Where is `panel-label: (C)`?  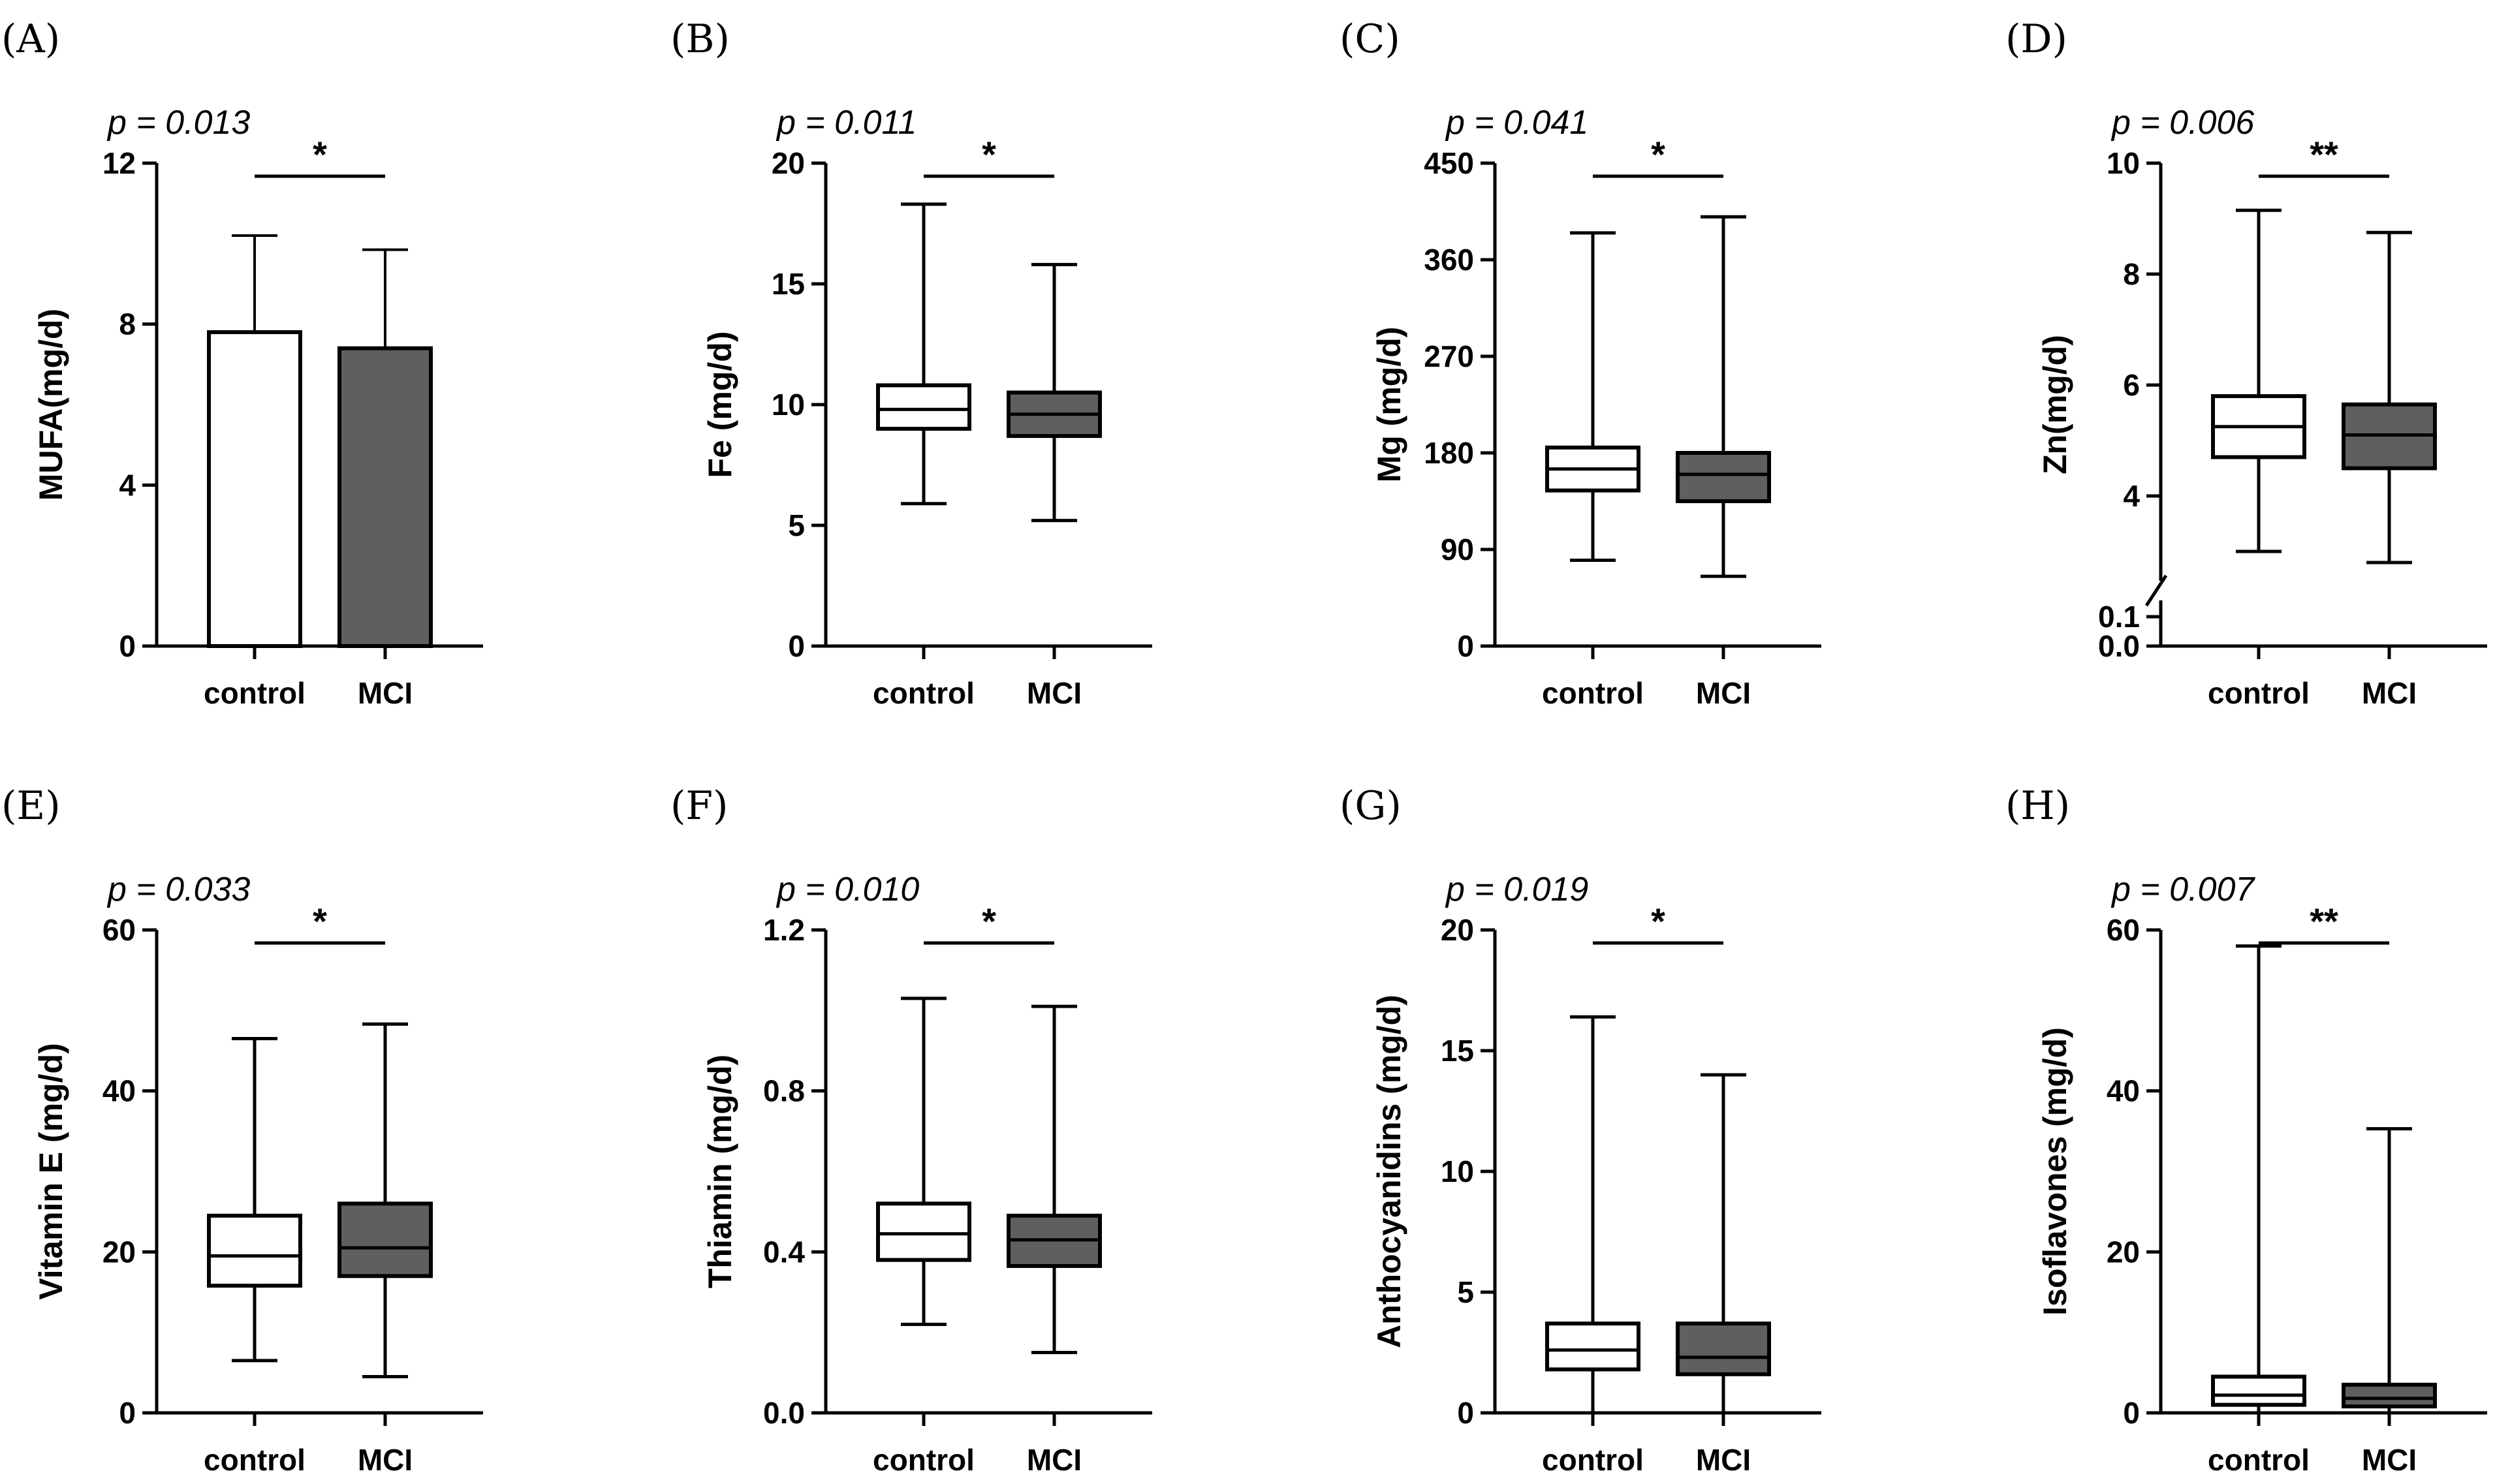
panel-label: (C) is located at coordinates (1370, 39).